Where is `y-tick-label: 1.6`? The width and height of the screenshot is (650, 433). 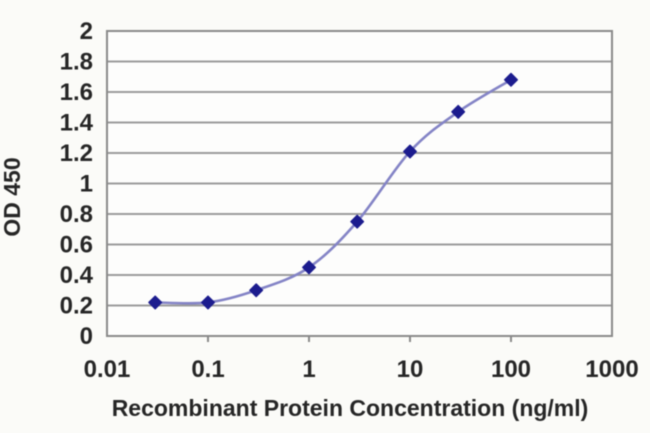 y-tick-label: 1.6 is located at coordinates (76, 92).